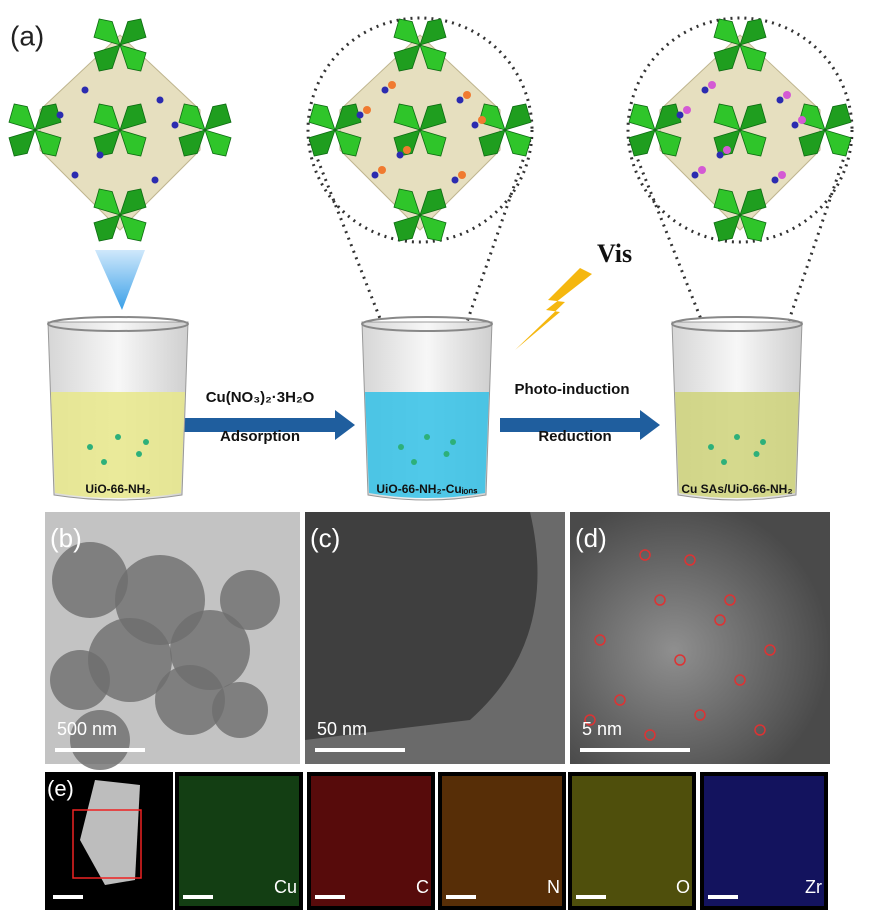 The height and width of the screenshot is (915, 880). Describe the element at coordinates (260, 397) in the screenshot. I see `reagent: Cu(NO₃)₂·3H₂O` at that location.